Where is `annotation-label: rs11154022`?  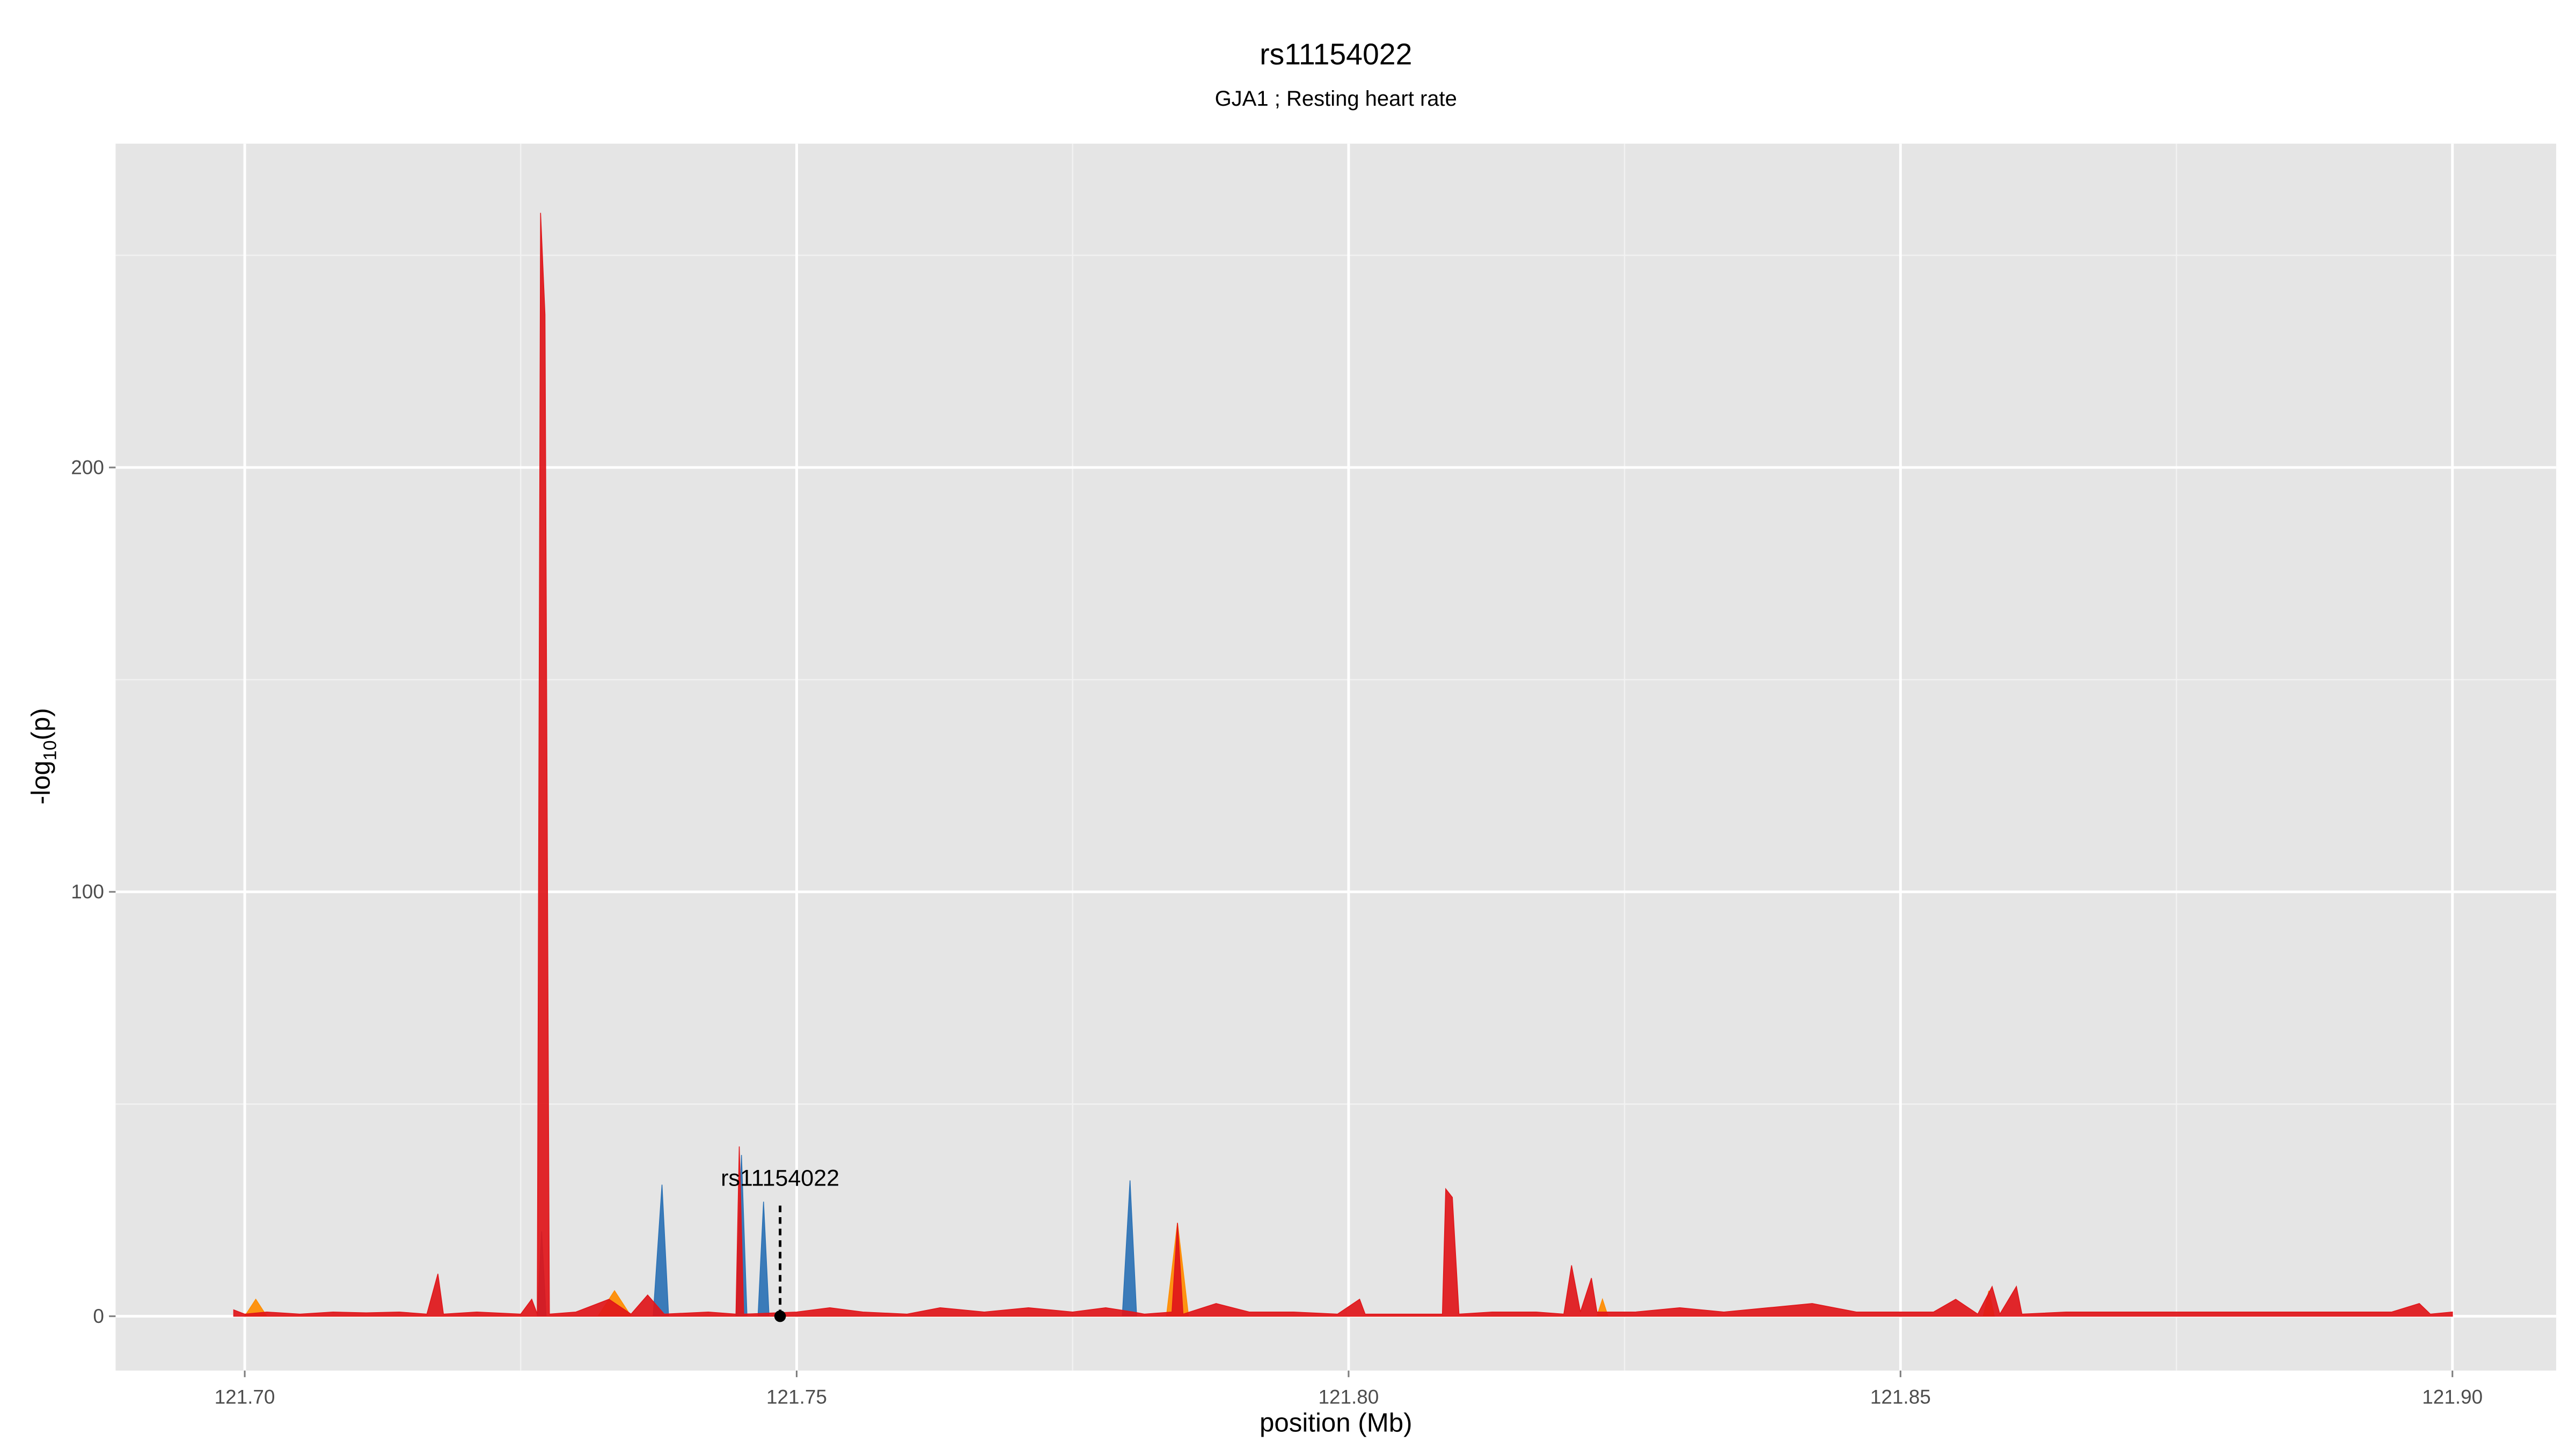 annotation-label: rs11154022 is located at coordinates (780, 1178).